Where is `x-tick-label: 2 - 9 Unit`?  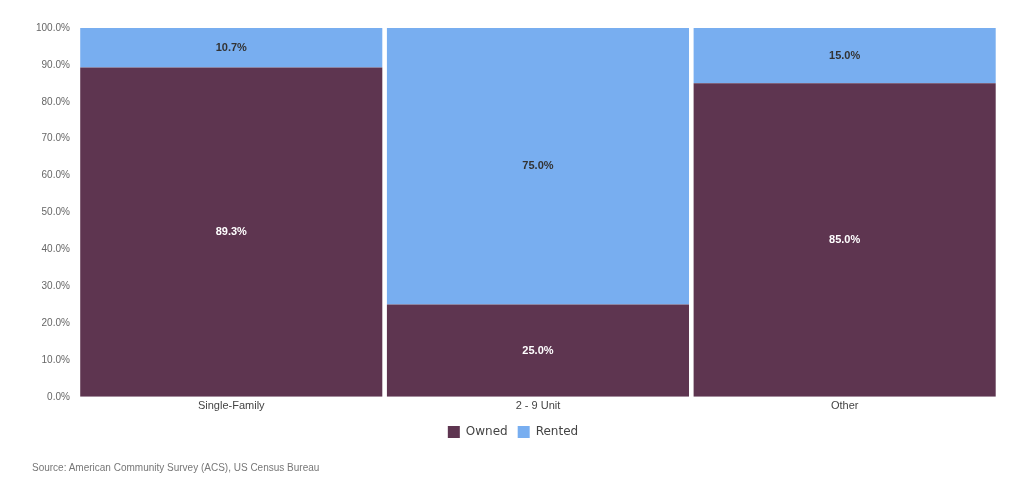
x-tick-label: 2 - 9 Unit is located at coordinates (538, 405).